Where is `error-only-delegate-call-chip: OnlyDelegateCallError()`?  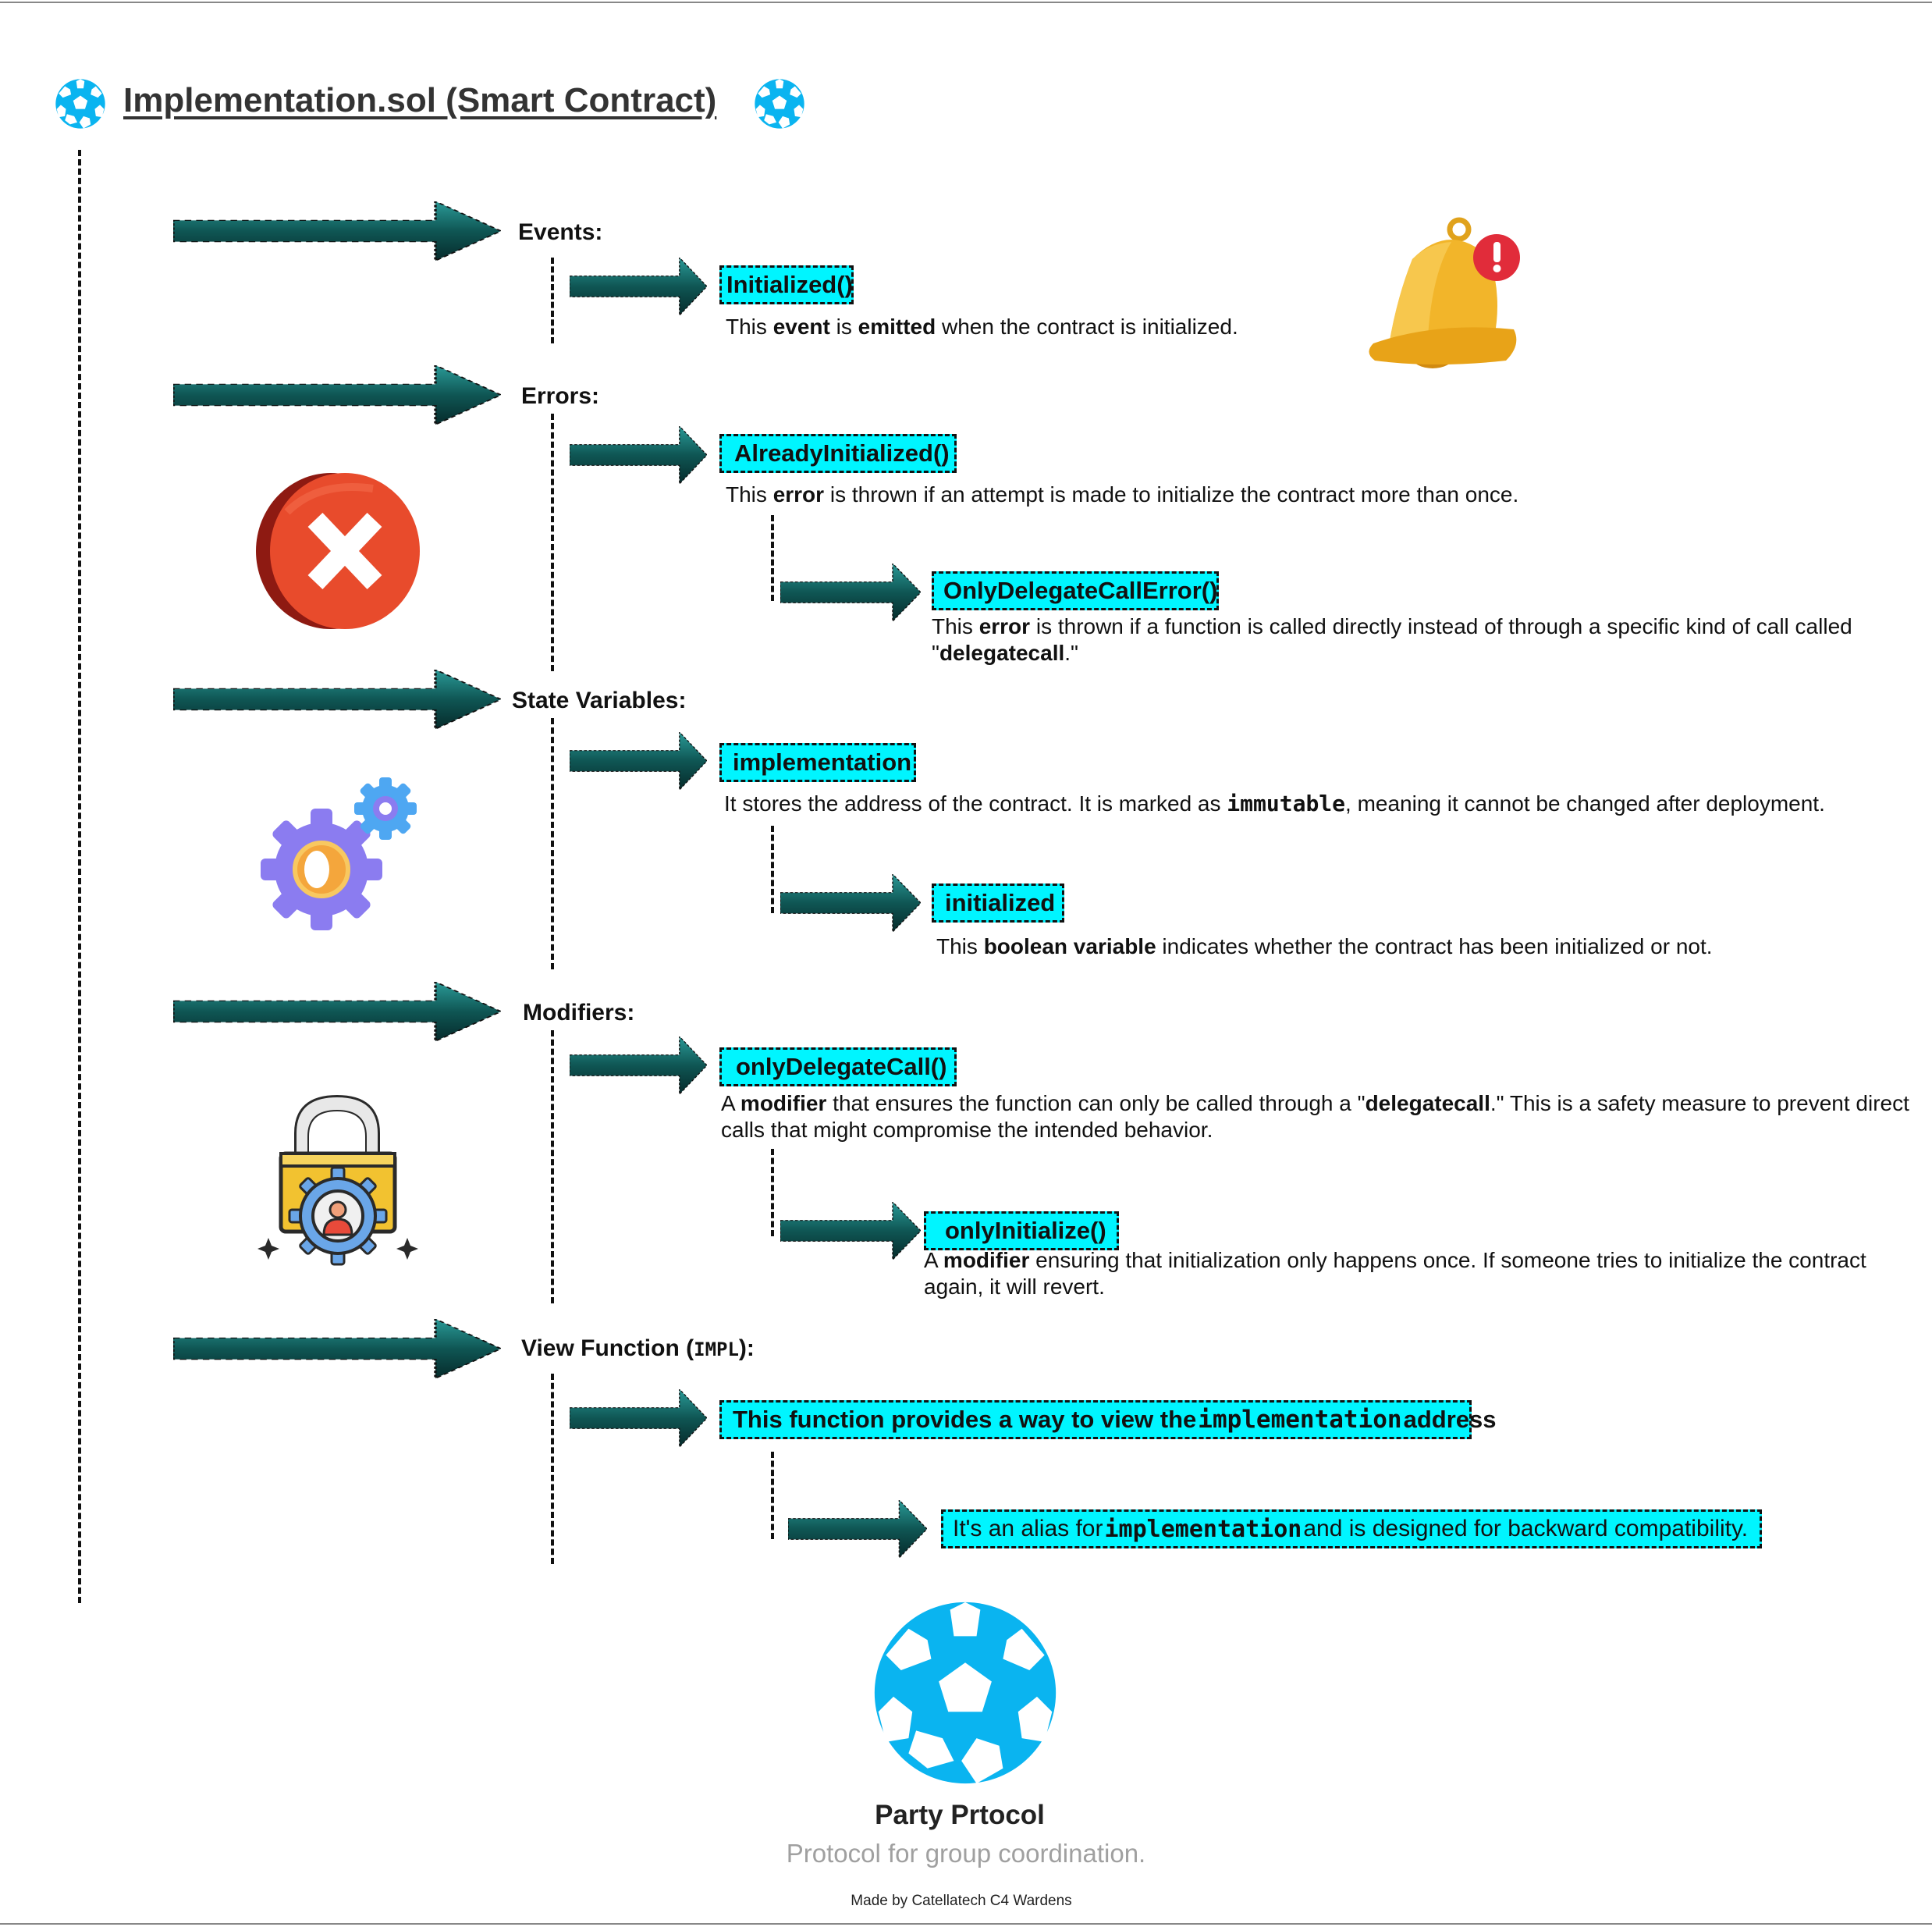
error-only-delegate-call-chip: OnlyDelegateCallError() is located at coordinates (1075, 590).